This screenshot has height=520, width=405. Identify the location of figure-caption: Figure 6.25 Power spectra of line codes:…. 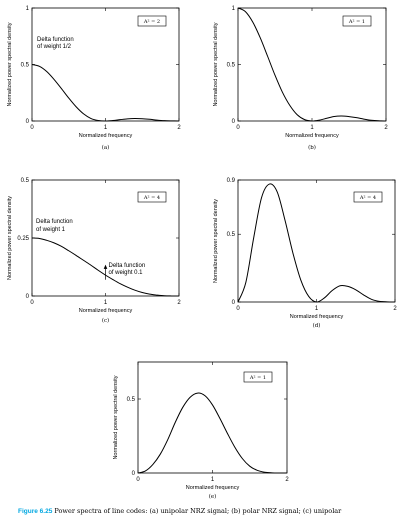
(210, 511).